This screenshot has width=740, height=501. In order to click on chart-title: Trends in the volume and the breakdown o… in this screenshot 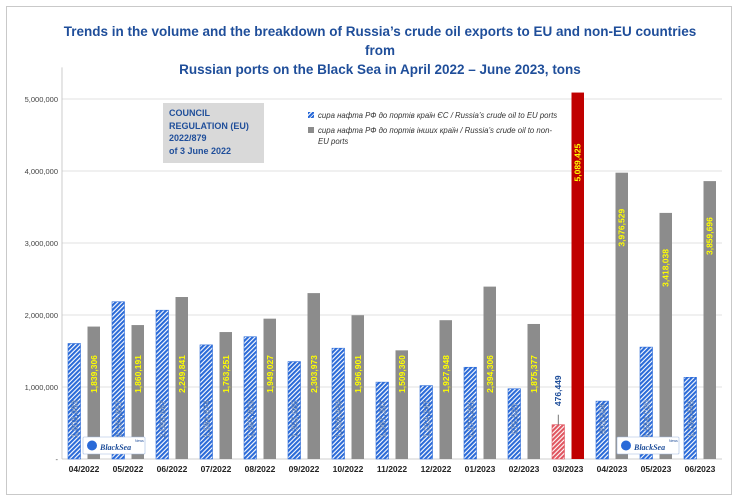, I will do `click(380, 50)`.